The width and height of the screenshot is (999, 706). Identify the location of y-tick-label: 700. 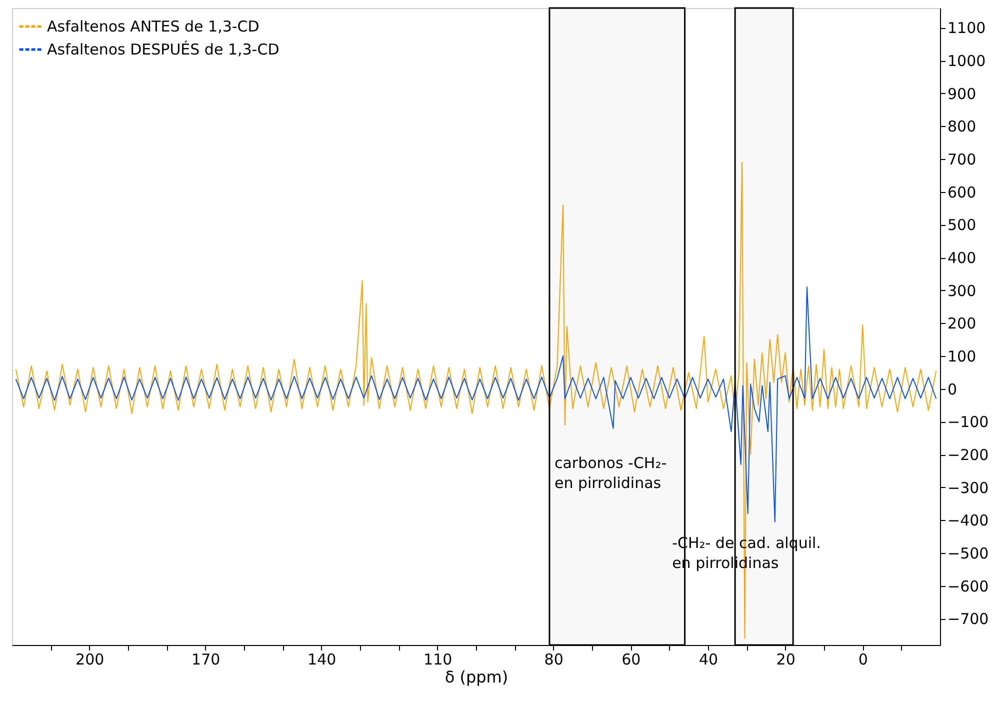
(962, 159).